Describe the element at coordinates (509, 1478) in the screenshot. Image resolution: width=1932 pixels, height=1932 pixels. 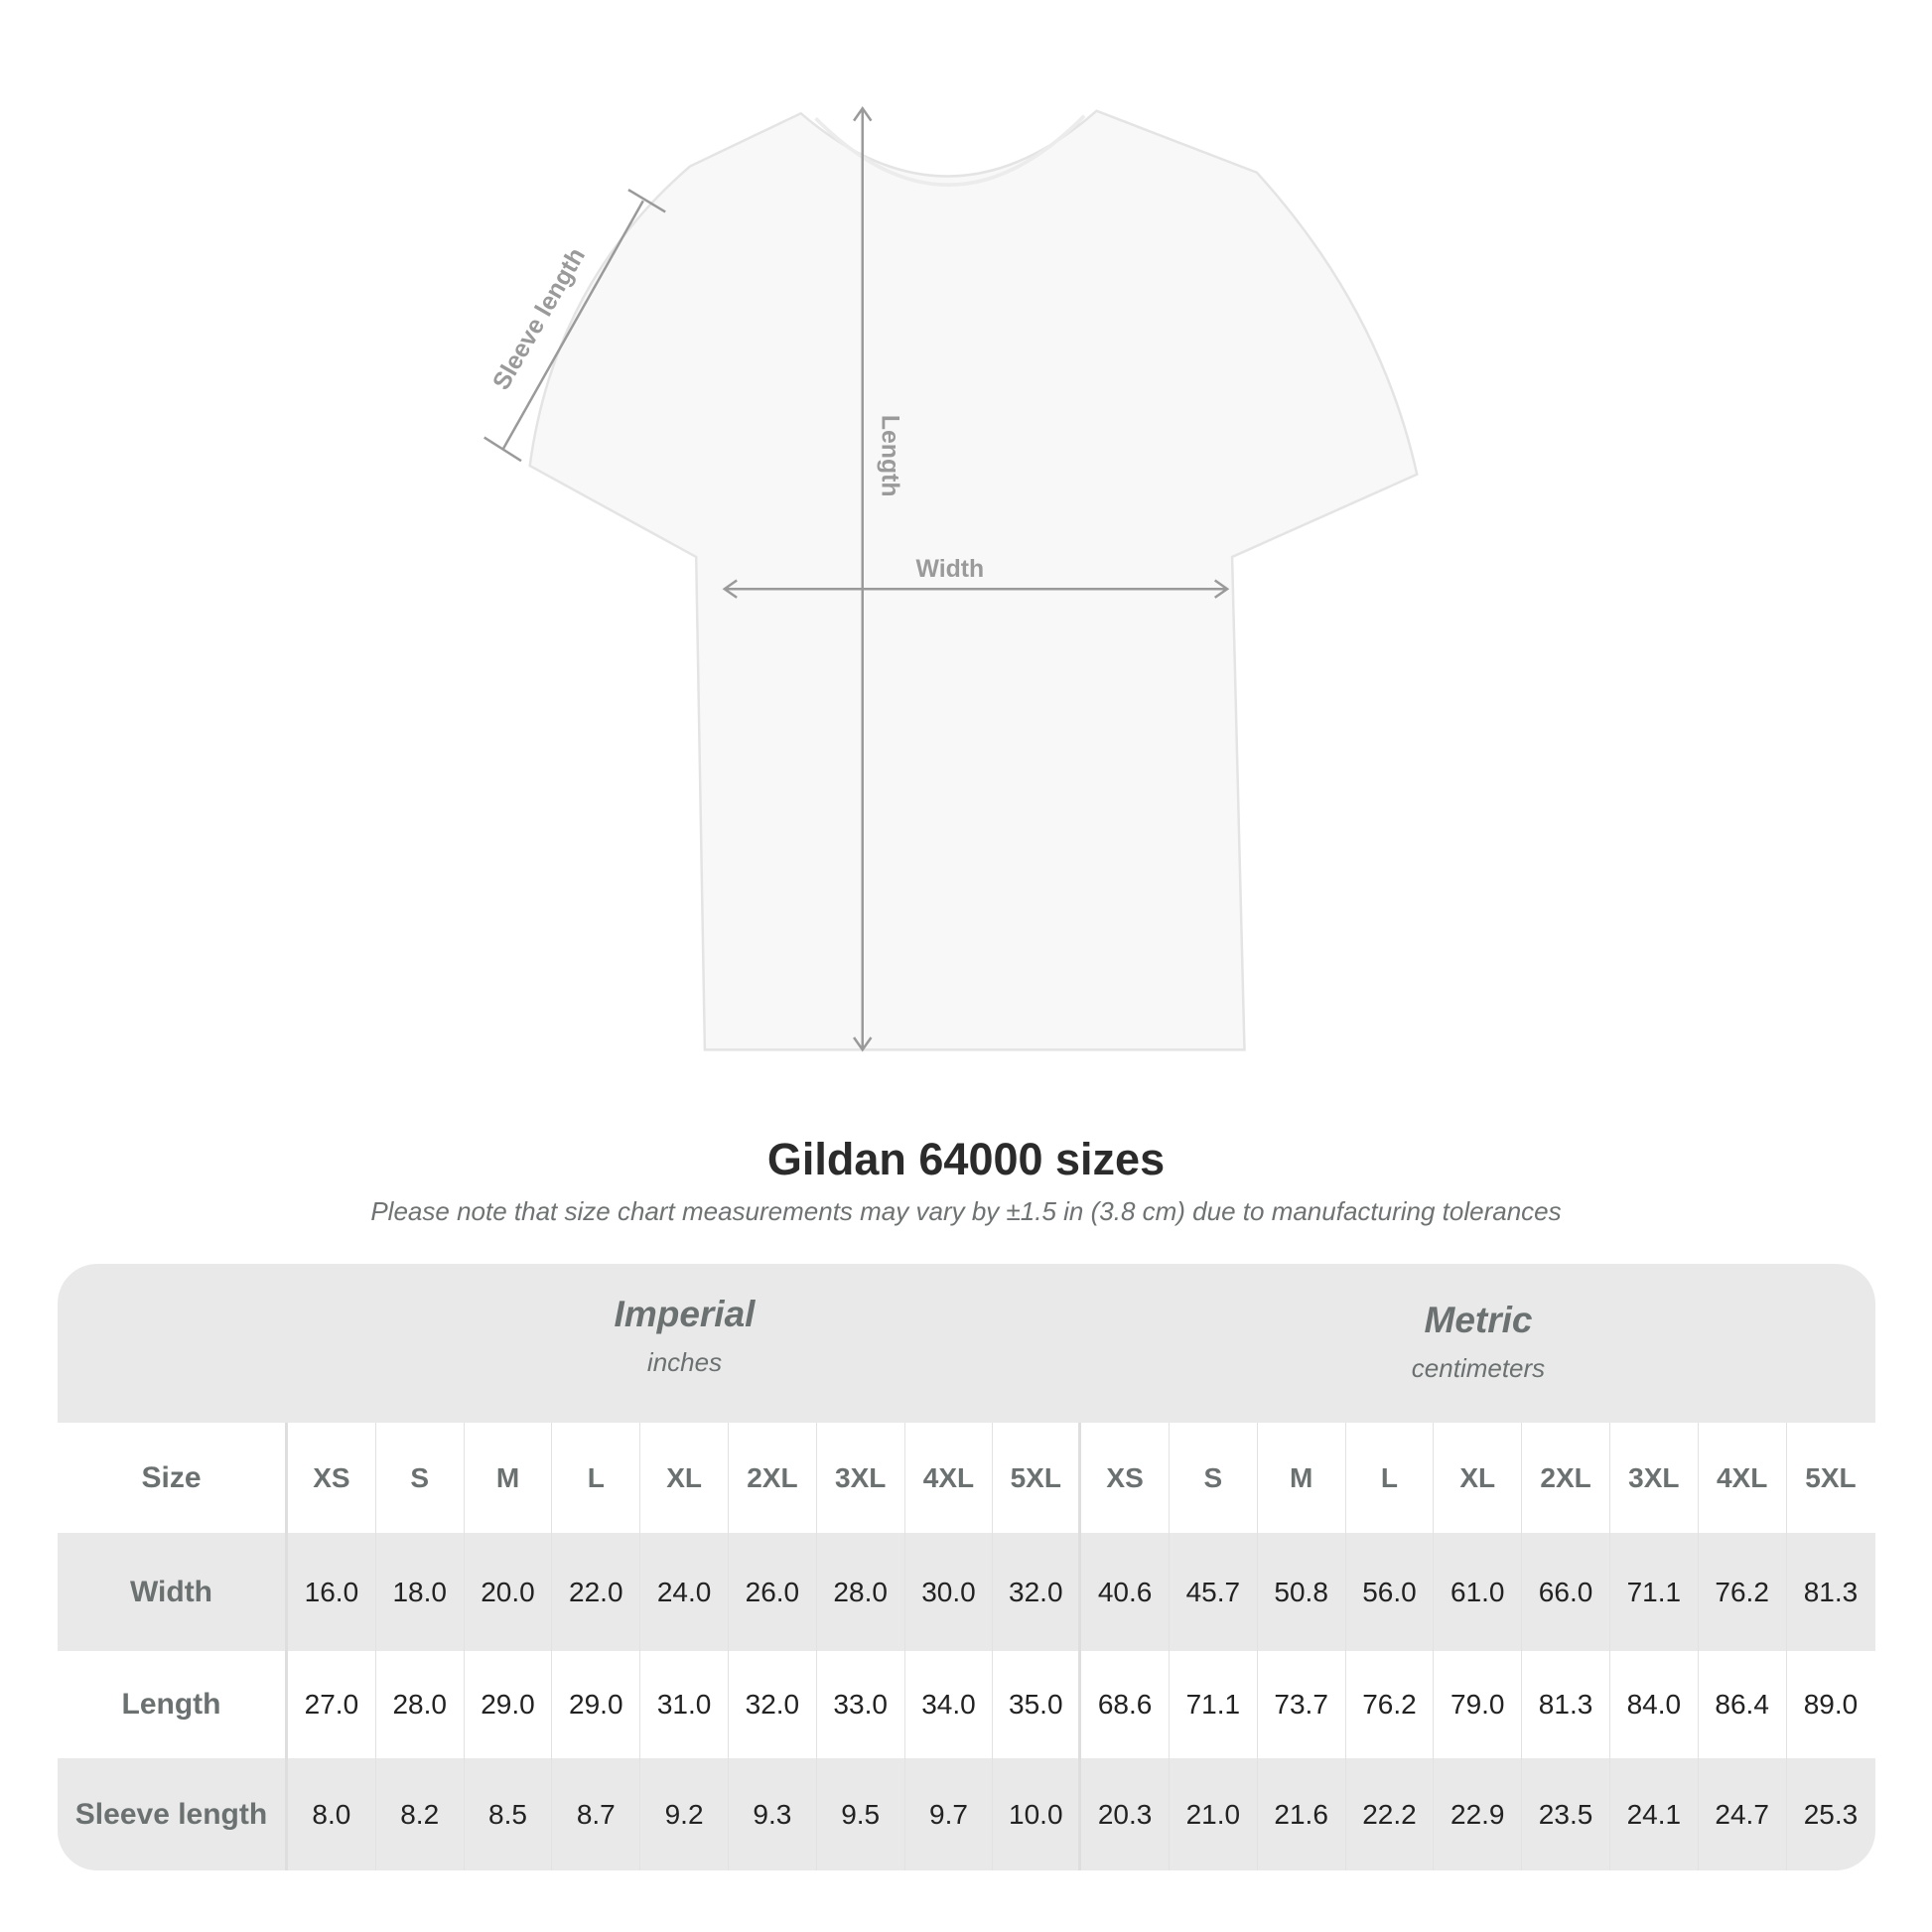
I see `imperial-size-header: M` at that location.